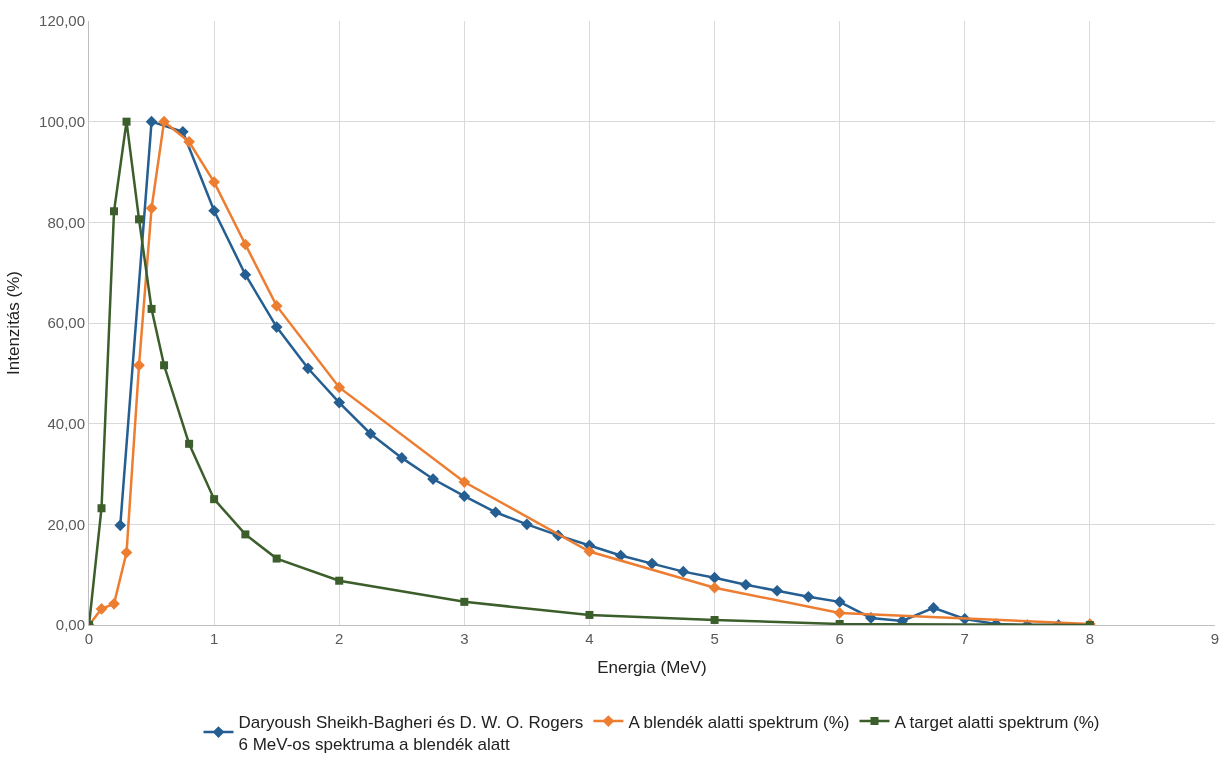  Describe the element at coordinates (66, 323) in the screenshot. I see `y-tick-label: 60,00` at that location.